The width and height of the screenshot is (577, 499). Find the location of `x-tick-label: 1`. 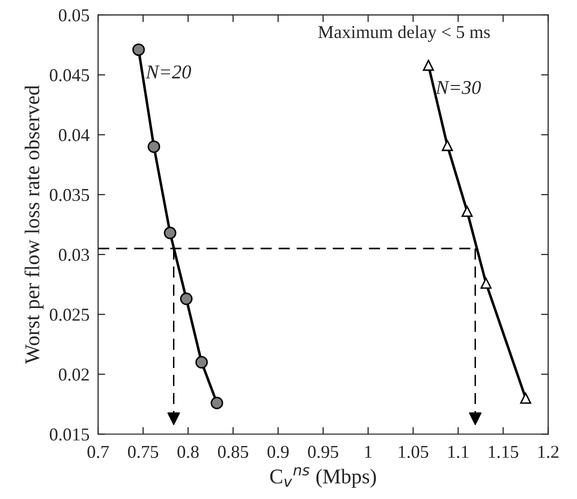

x-tick-label: 1 is located at coordinates (368, 452).